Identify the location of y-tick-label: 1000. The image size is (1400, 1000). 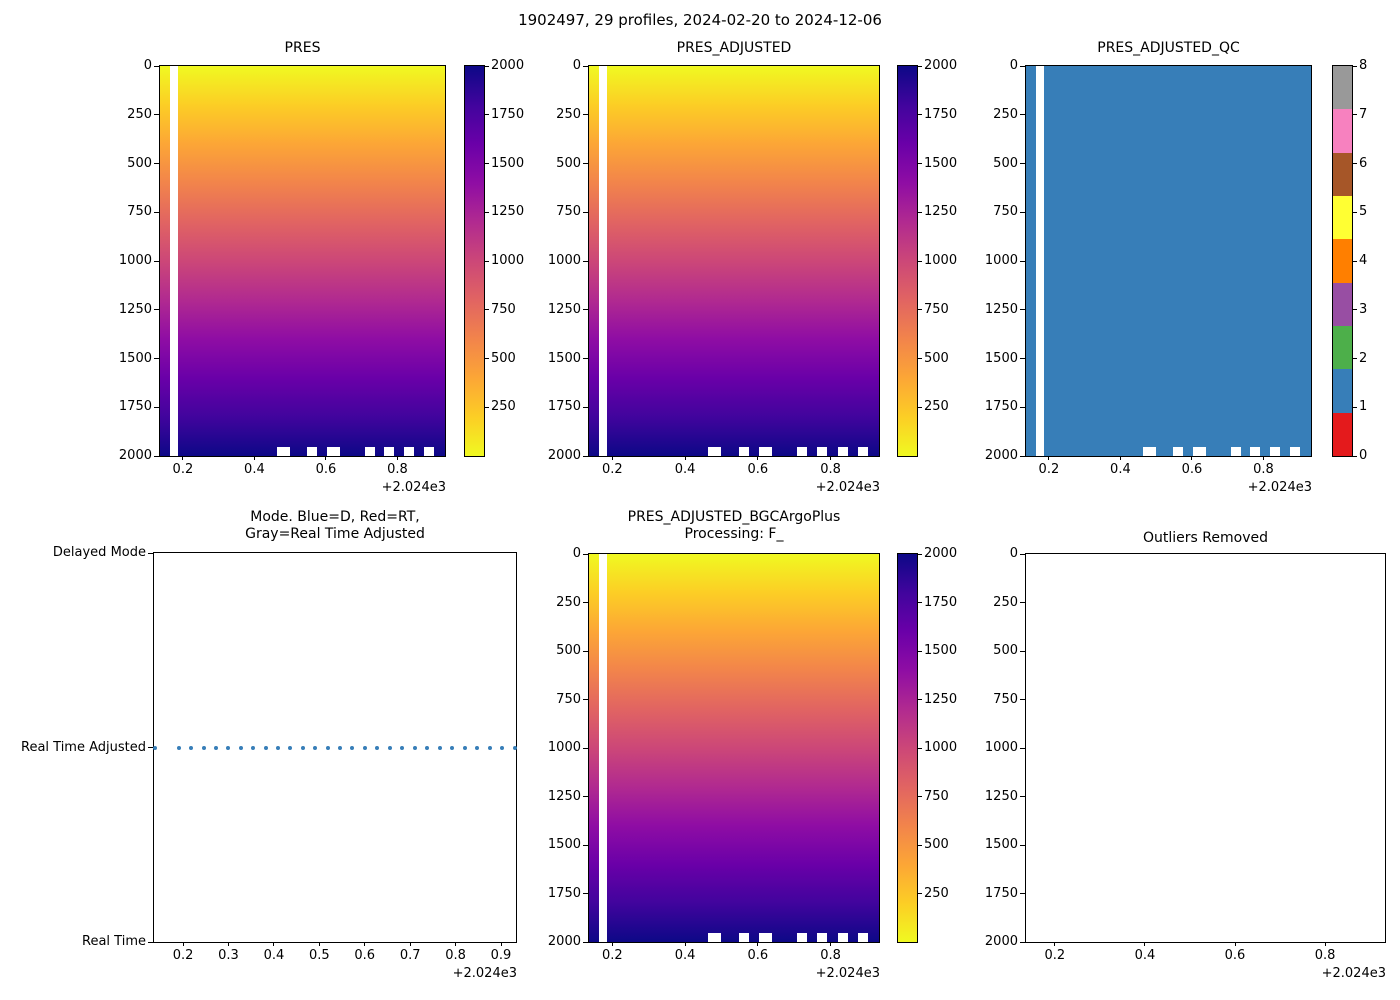
(1001, 747).